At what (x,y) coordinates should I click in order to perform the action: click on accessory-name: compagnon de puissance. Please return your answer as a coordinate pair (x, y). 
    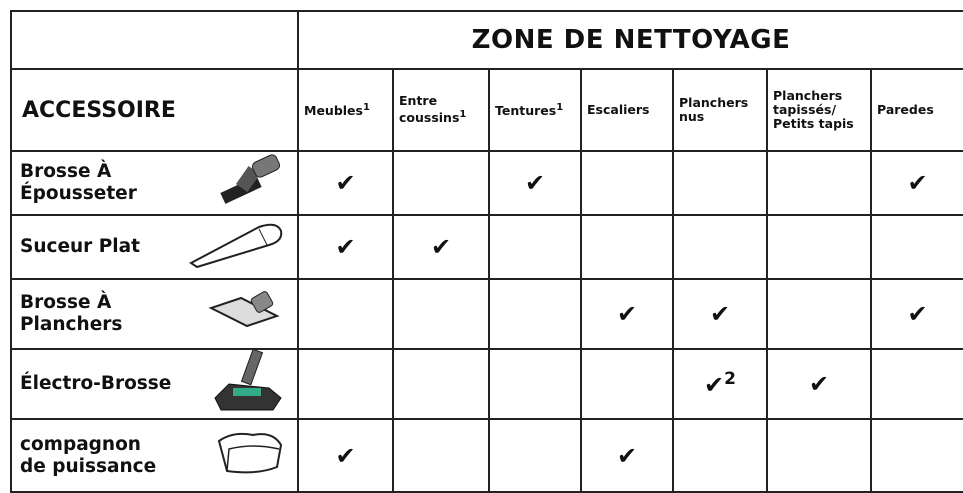
    Looking at the image, I should click on (154, 455).